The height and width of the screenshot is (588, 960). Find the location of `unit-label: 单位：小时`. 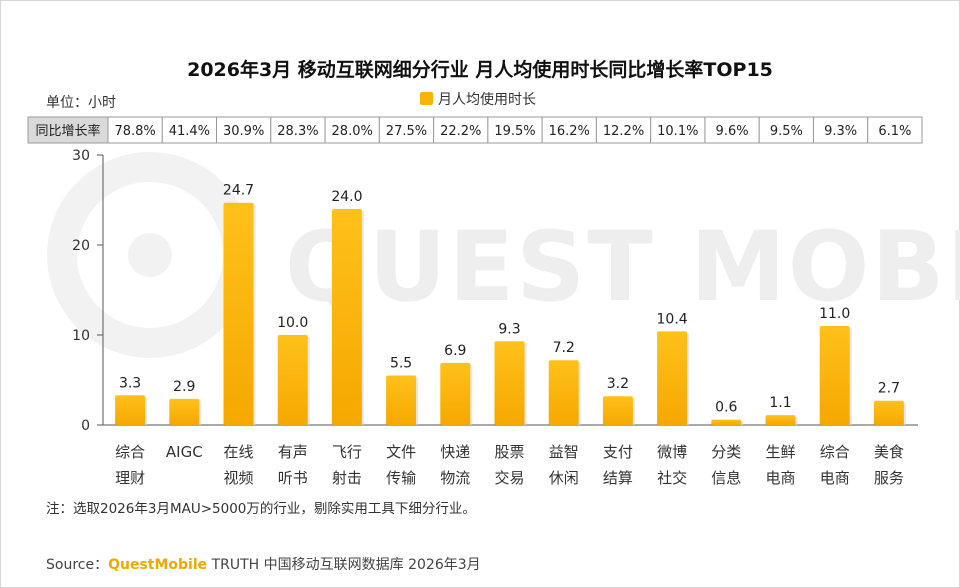

unit-label: 单位：小时 is located at coordinates (81, 103).